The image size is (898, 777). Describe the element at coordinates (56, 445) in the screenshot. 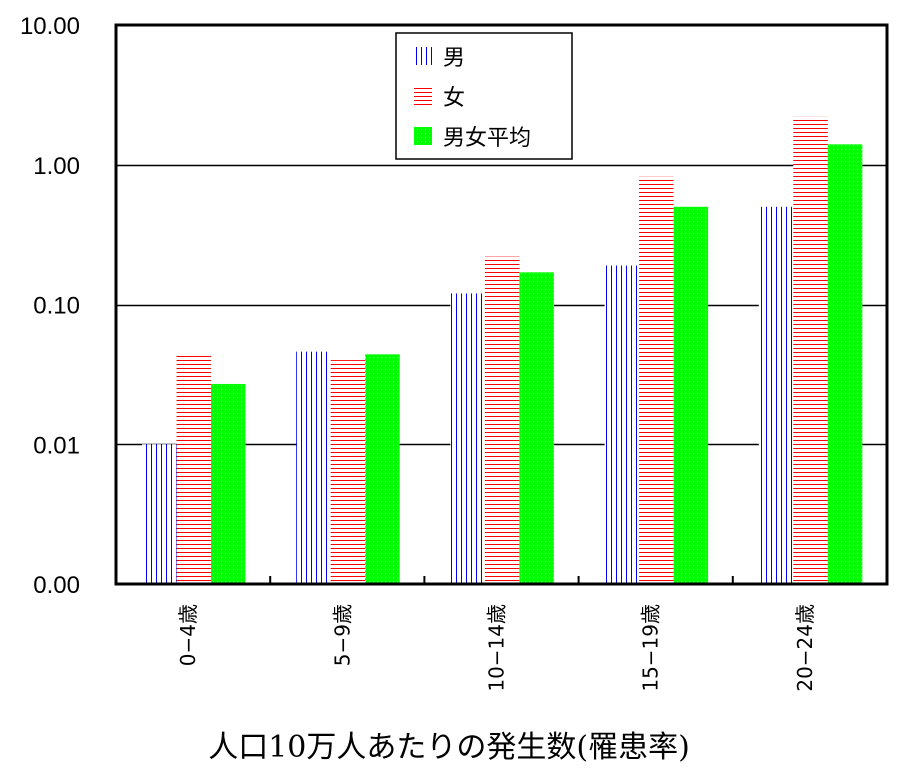

I see `y-tick-label: 0.01` at that location.